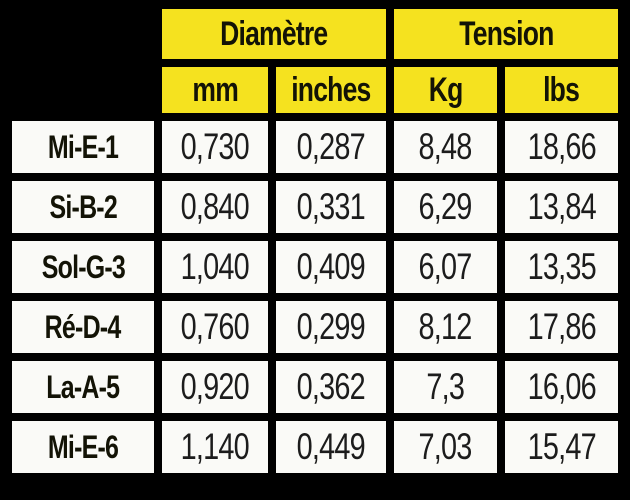 The image size is (630, 500). I want to click on value-cell: 13,84, so click(562, 207).